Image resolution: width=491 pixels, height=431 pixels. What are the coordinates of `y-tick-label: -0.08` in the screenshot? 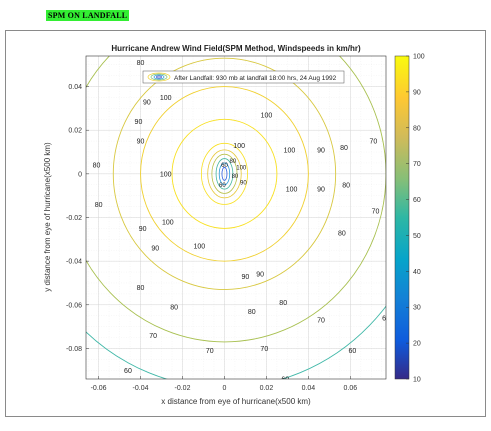 It's located at (74, 349).